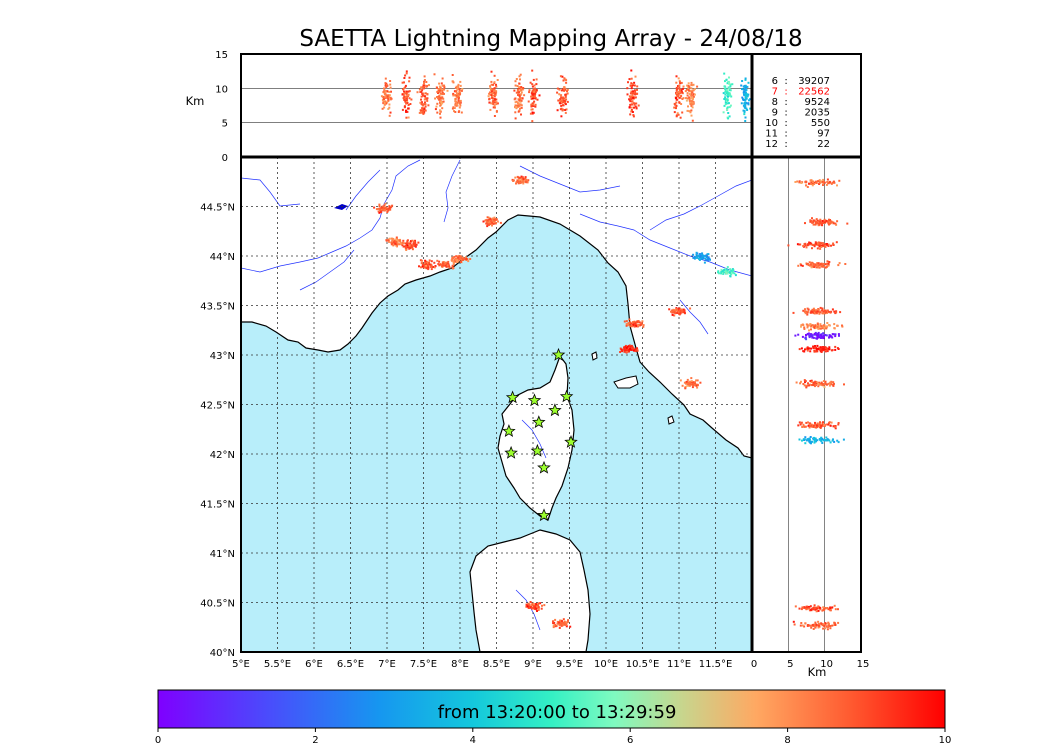 This screenshot has height=750, width=1050. Describe the element at coordinates (217, 406) in the screenshot. I see `map-y-tick-label: 42.5°N` at that location.